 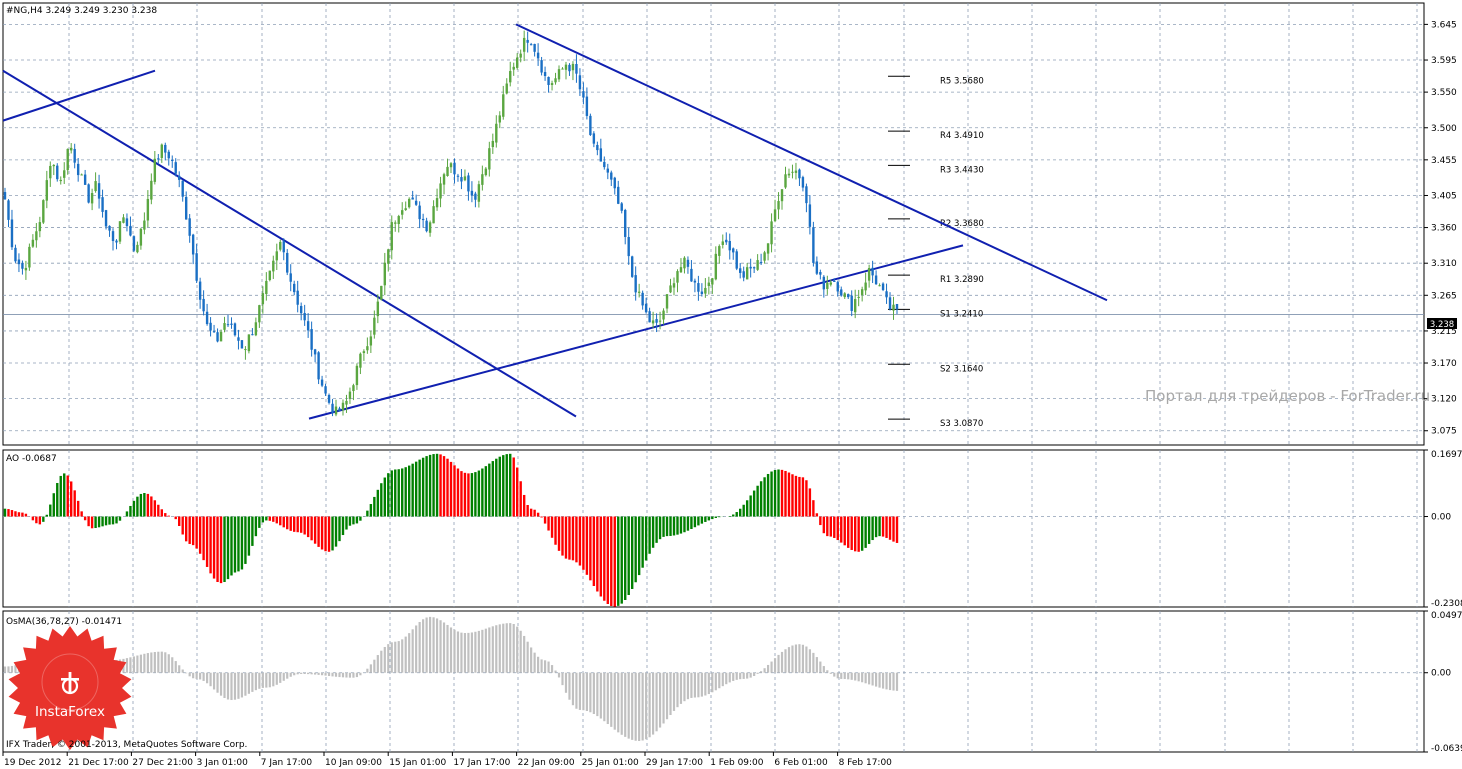 What do you see at coordinates (1444, 364) in the screenshot?
I see `y-tick-label: 3.170` at bounding box center [1444, 364].